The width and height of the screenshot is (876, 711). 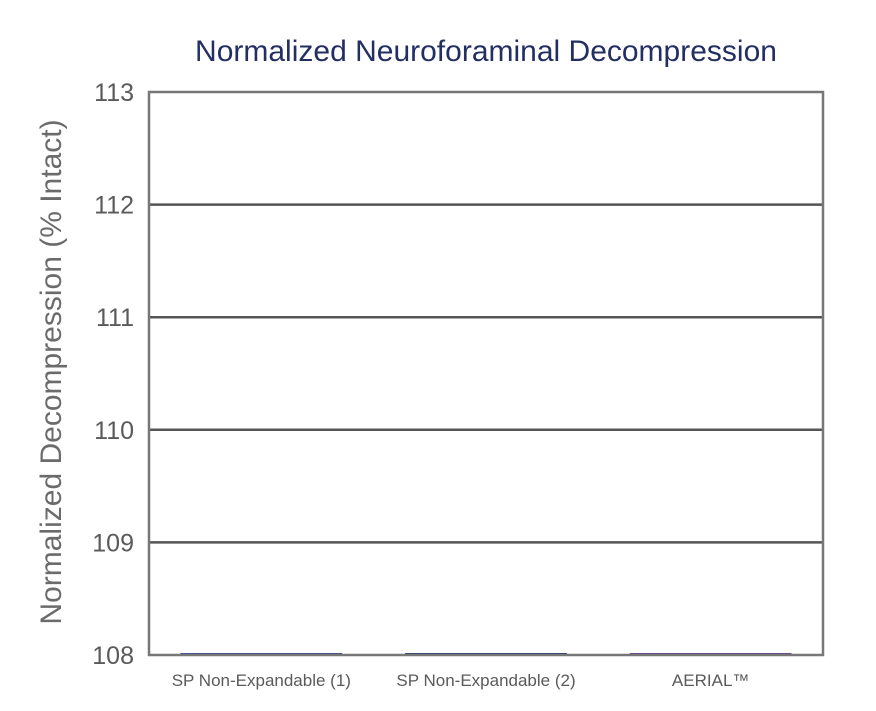 I want to click on y-tick-109: 109, so click(x=113, y=543).